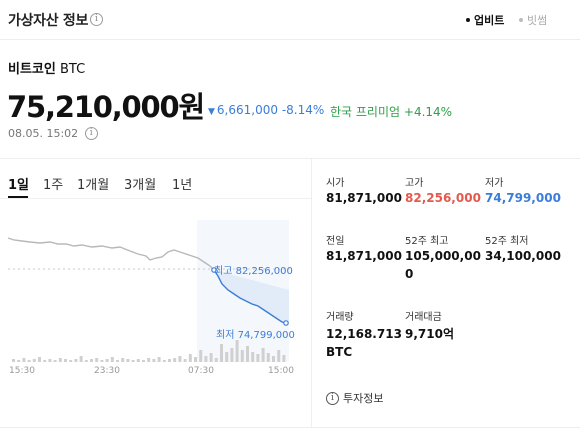 This screenshot has width=580, height=432. I want to click on change-percent: -8.14%, so click(303, 110).